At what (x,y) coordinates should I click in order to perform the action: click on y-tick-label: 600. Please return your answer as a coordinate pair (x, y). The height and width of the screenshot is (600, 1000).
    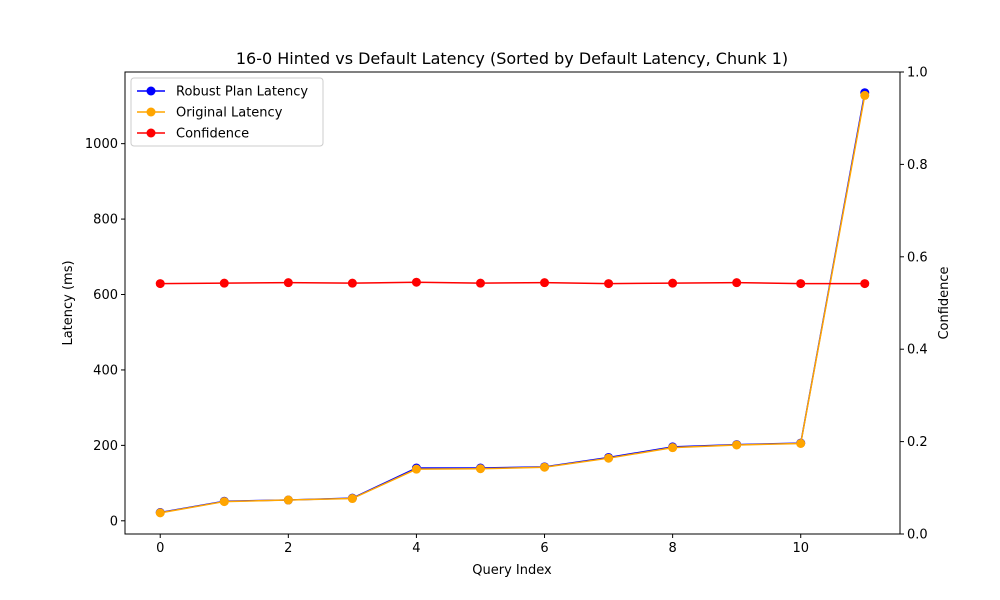
    Looking at the image, I should click on (105, 295).